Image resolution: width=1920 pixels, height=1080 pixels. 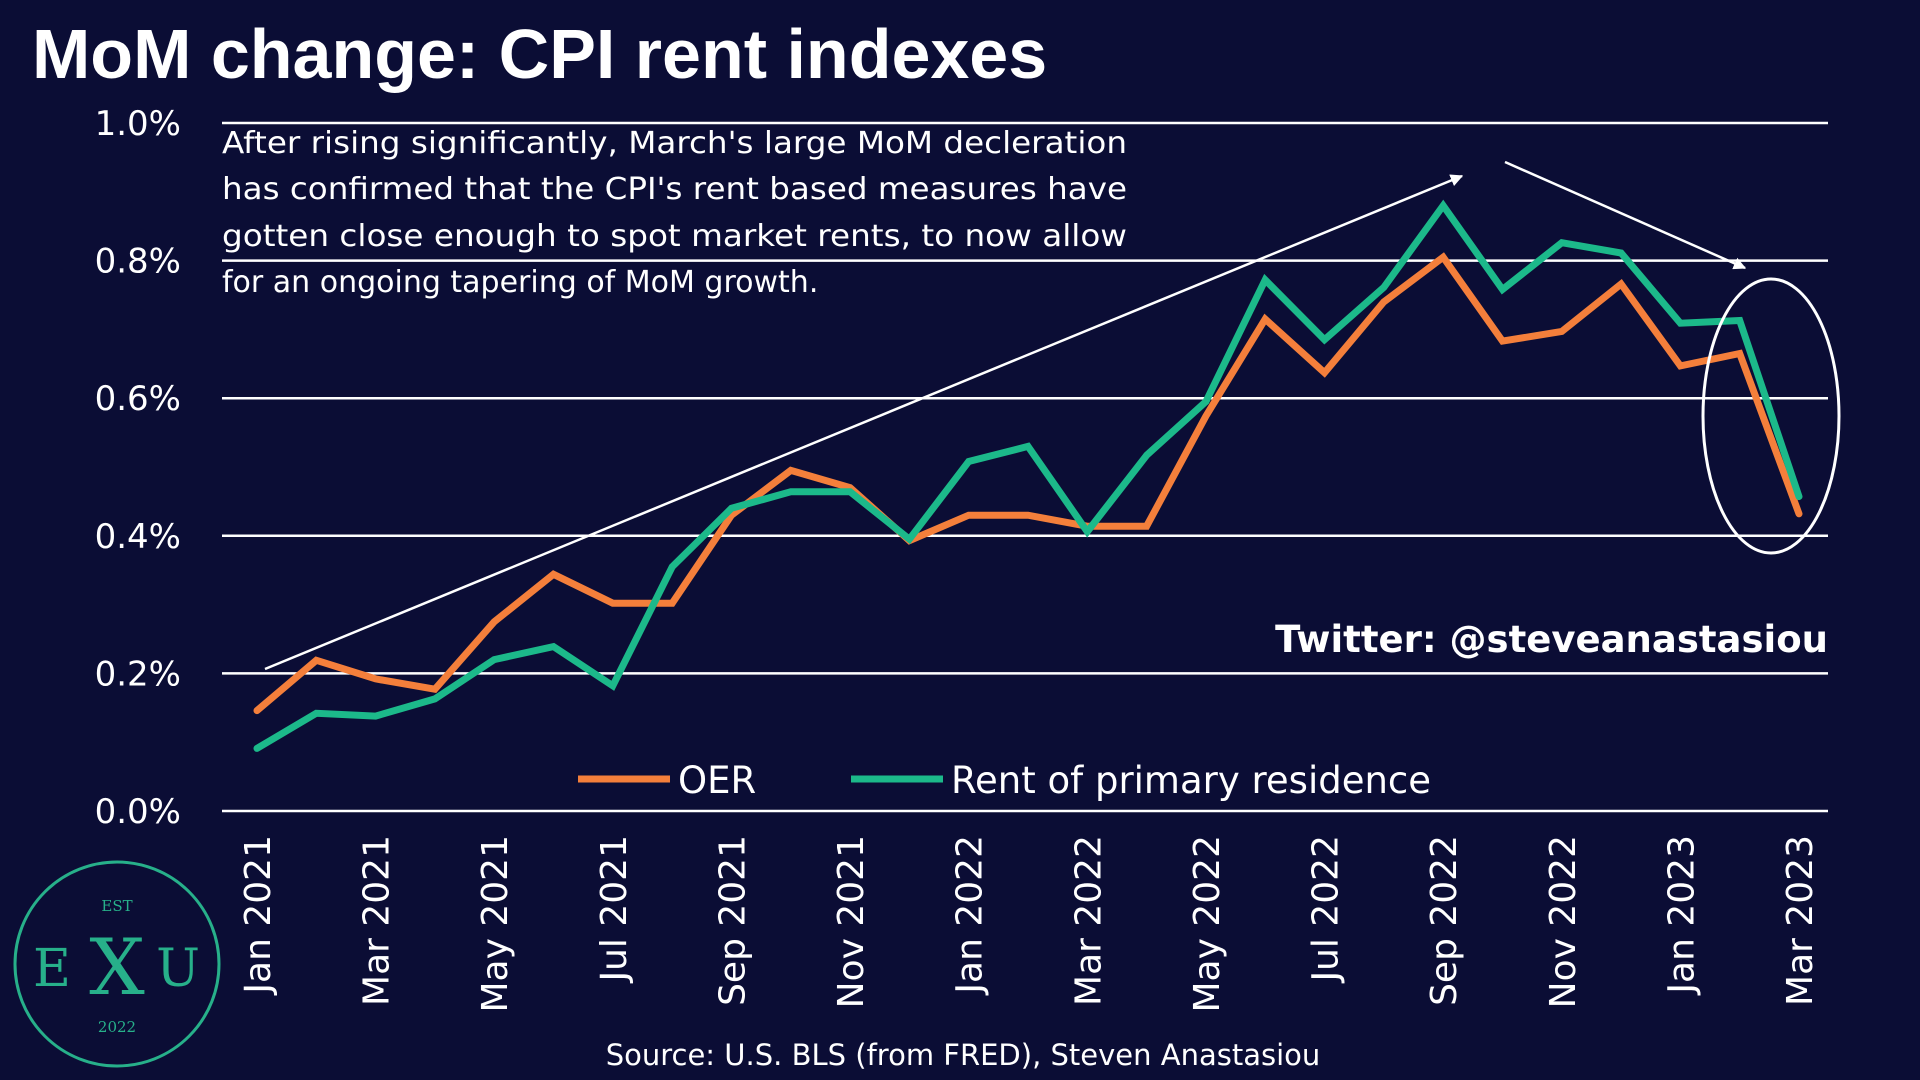 I want to click on y-tick-label: 1.0%, so click(x=138, y=124).